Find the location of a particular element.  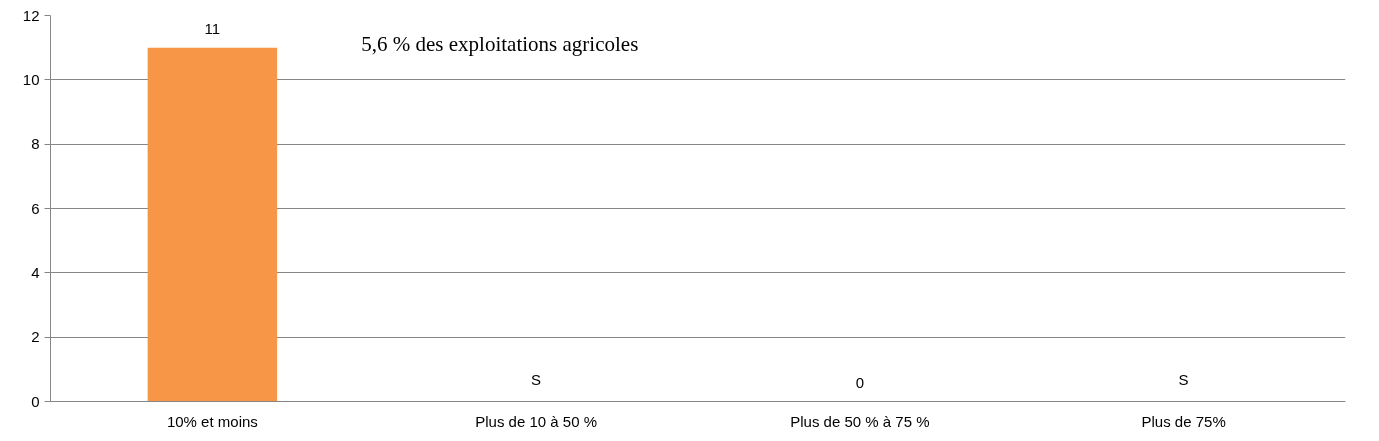

annotation: 5,6 % des exploitations agricoles is located at coordinates (500, 44).